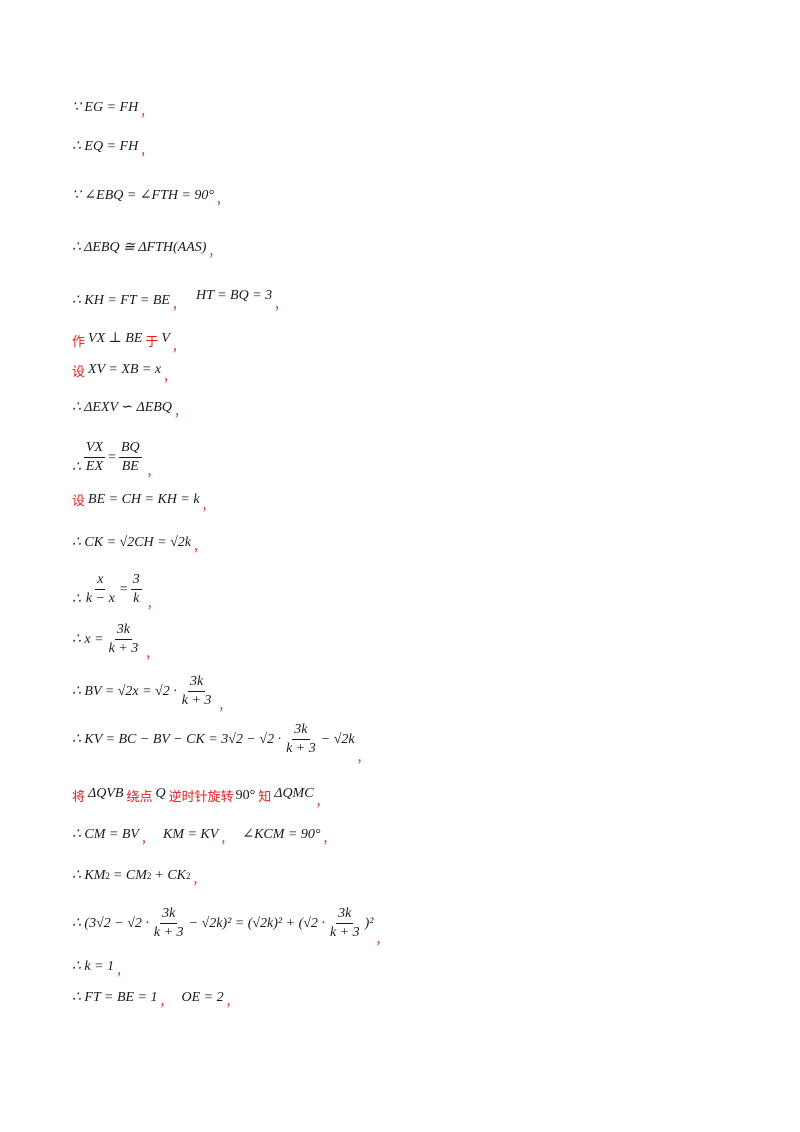 The width and height of the screenshot is (800, 1132). What do you see at coordinates (115, 338) in the screenshot?
I see `math-text: VX ⊥ BE` at bounding box center [115, 338].